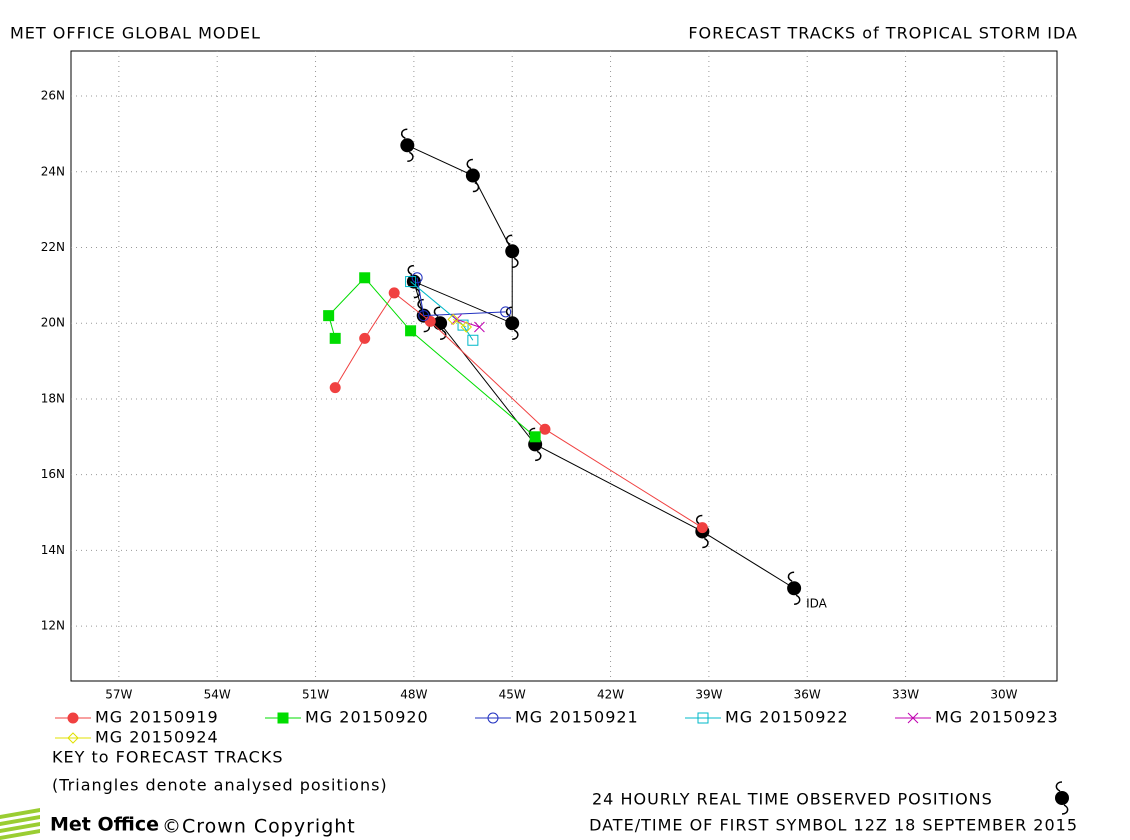  I want to click on copyright: ©Crown Copyright, so click(259, 827).